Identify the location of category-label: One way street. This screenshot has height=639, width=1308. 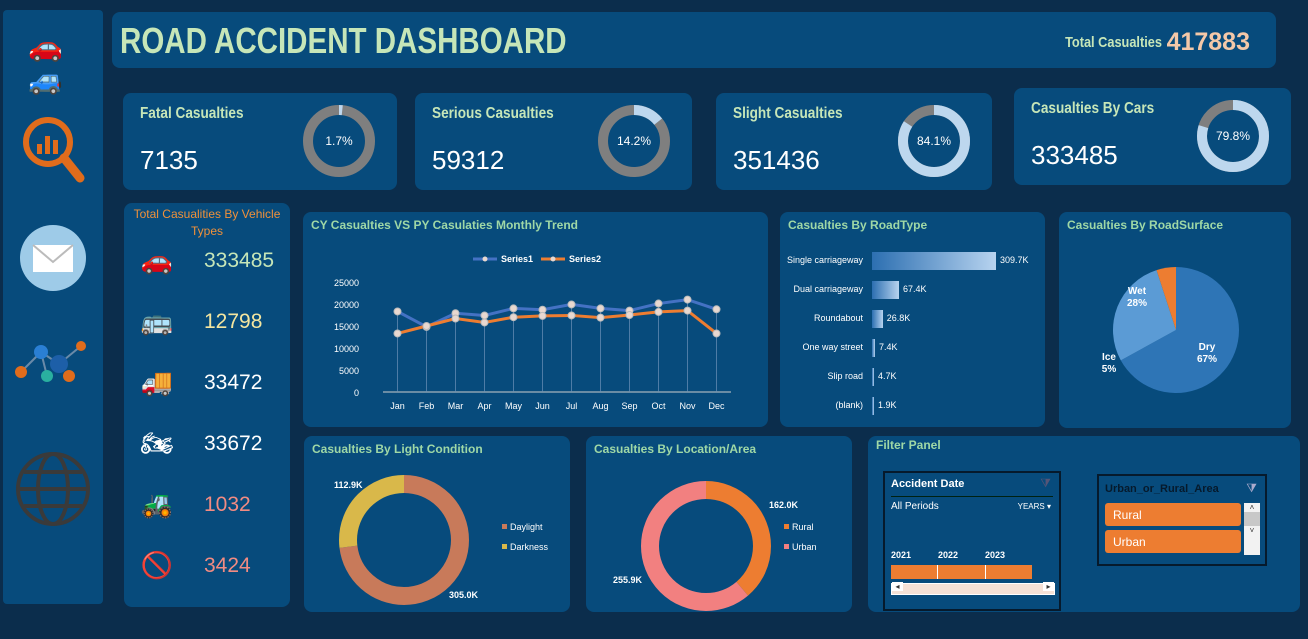
(832, 347).